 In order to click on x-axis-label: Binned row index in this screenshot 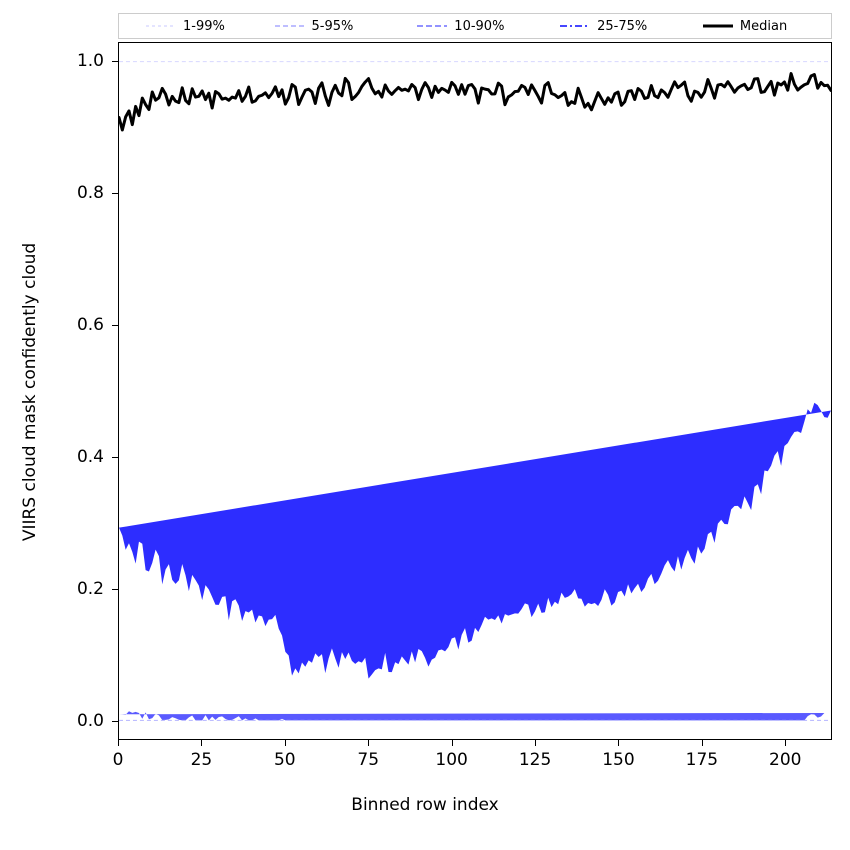, I will do `click(425, 805)`.